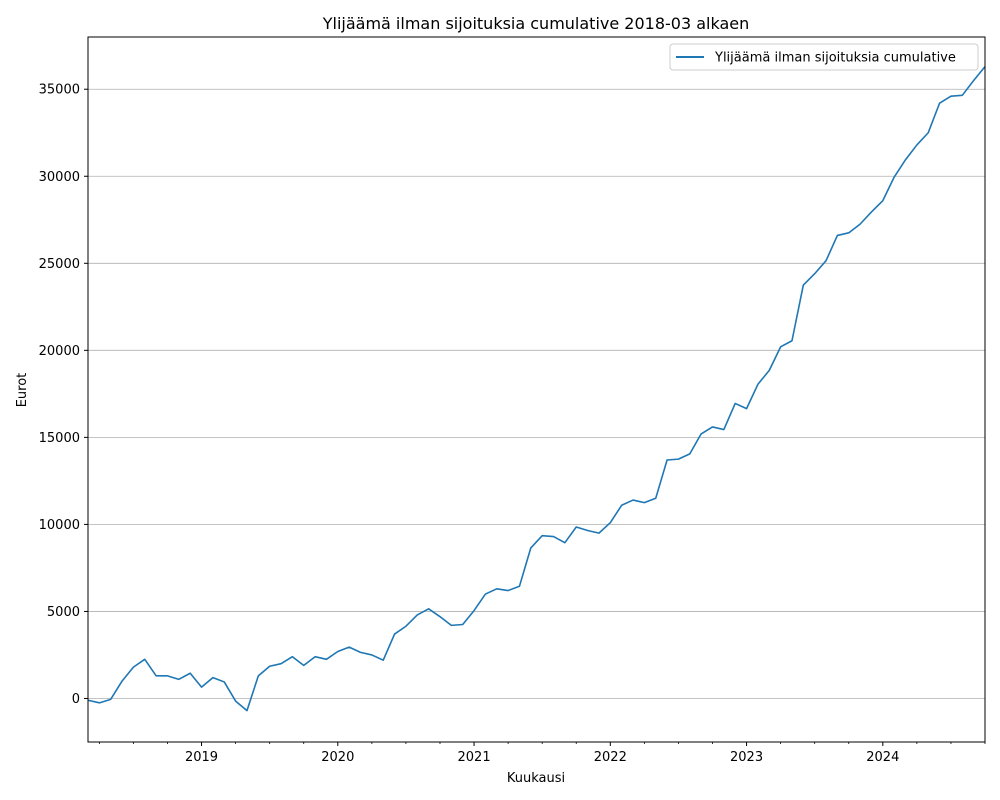 This screenshot has height=800, width=1000. What do you see at coordinates (882, 757) in the screenshot?
I see `x-tick-label: 2024` at bounding box center [882, 757].